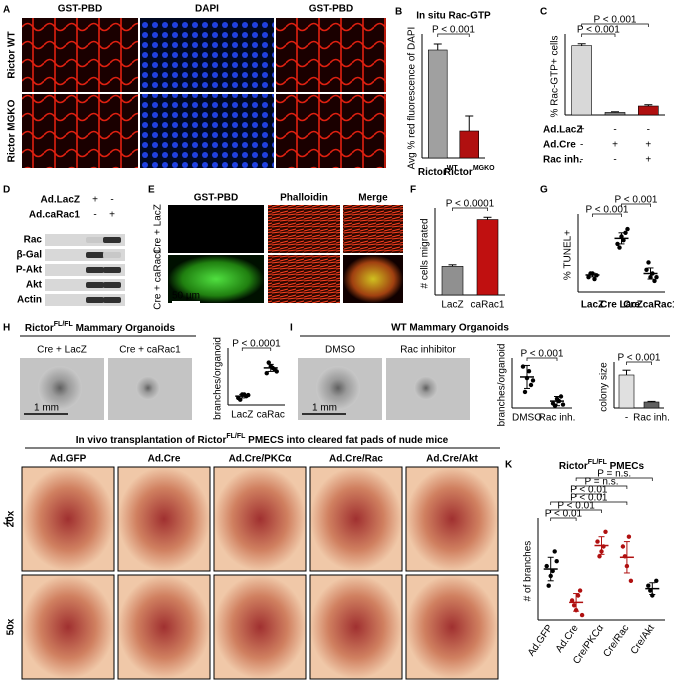 This screenshot has height=682, width=674. I want to click on annotation: P < 0.0001, so click(470, 204).